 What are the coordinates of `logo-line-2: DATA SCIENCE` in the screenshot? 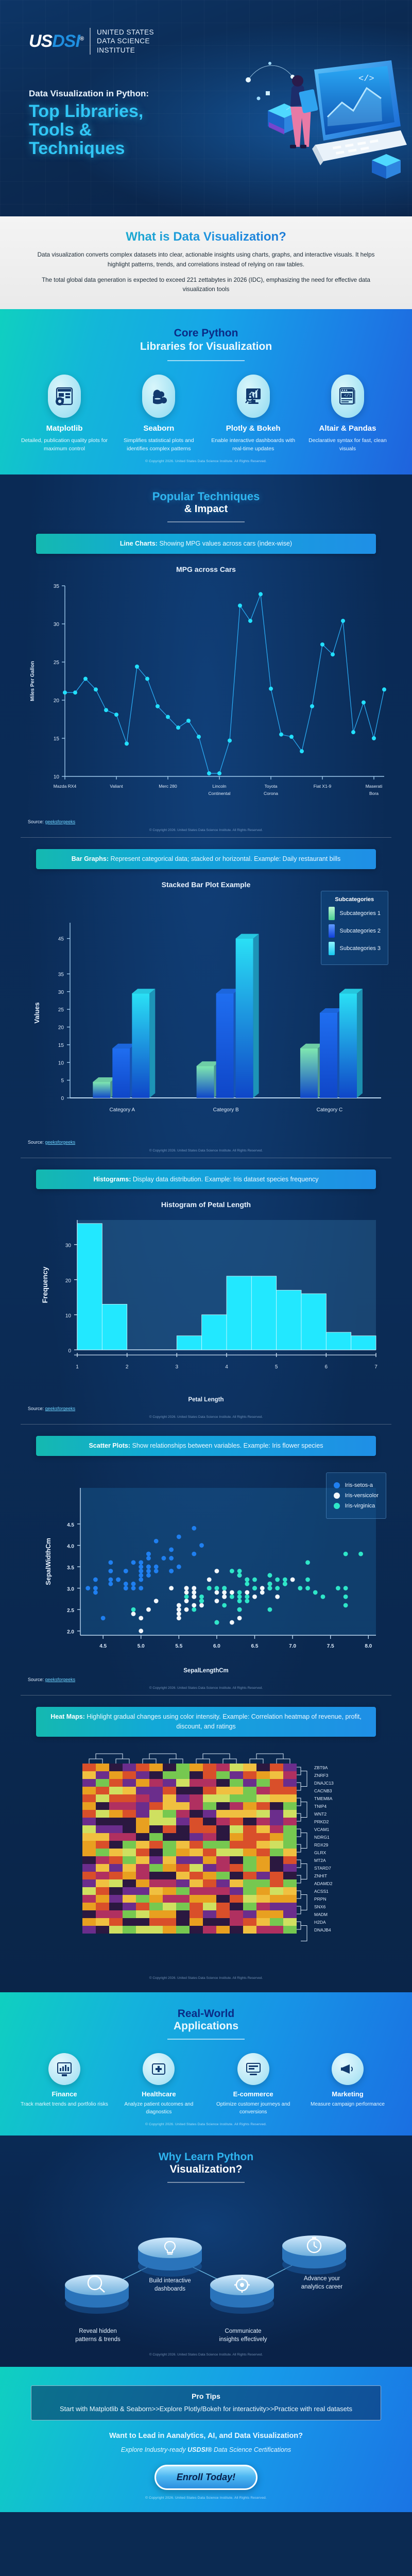 It's located at (123, 41).